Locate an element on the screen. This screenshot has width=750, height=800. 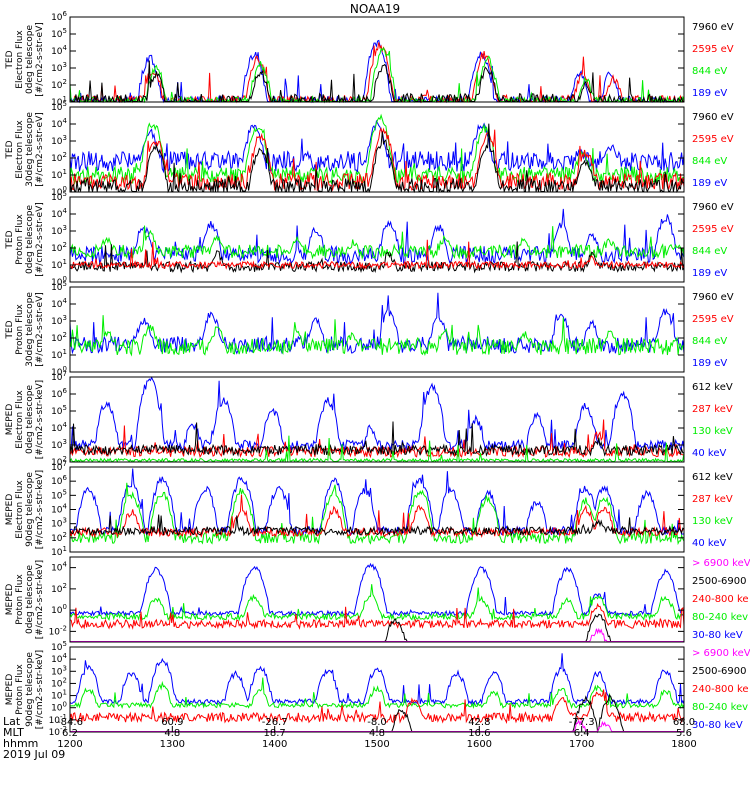
panel-4-ylabel-line: [#/cm2-s-str-eV] is located at coordinates (40, 329).